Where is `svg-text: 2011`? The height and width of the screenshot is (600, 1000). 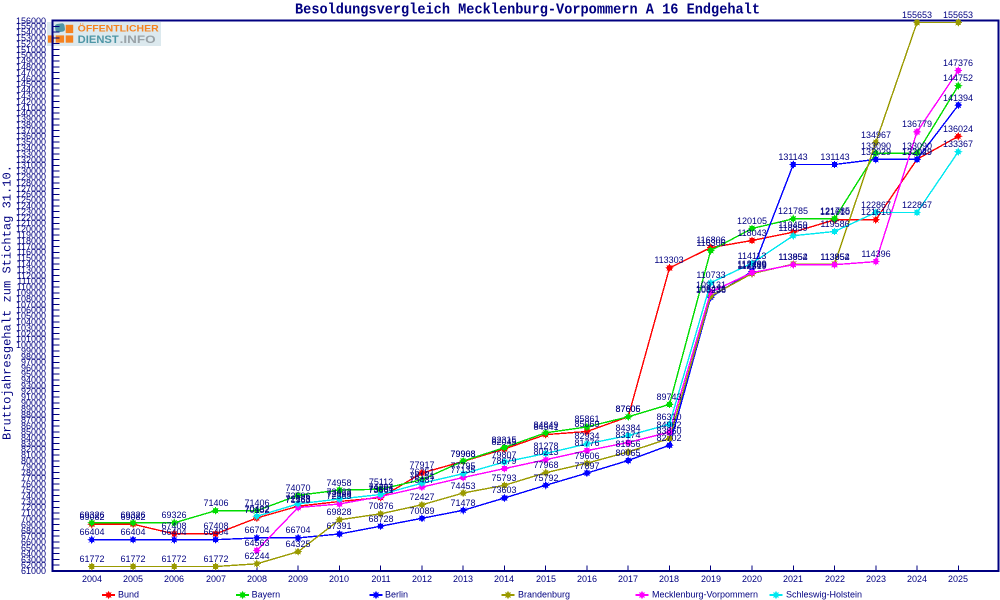
svg-text: 2011 is located at coordinates (380, 579).